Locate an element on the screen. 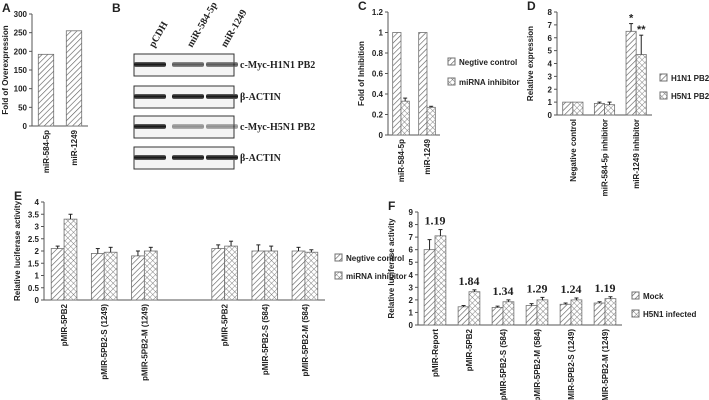 The width and height of the screenshot is (709, 400). y-axis-title: Relative expression is located at coordinates (530, 63).